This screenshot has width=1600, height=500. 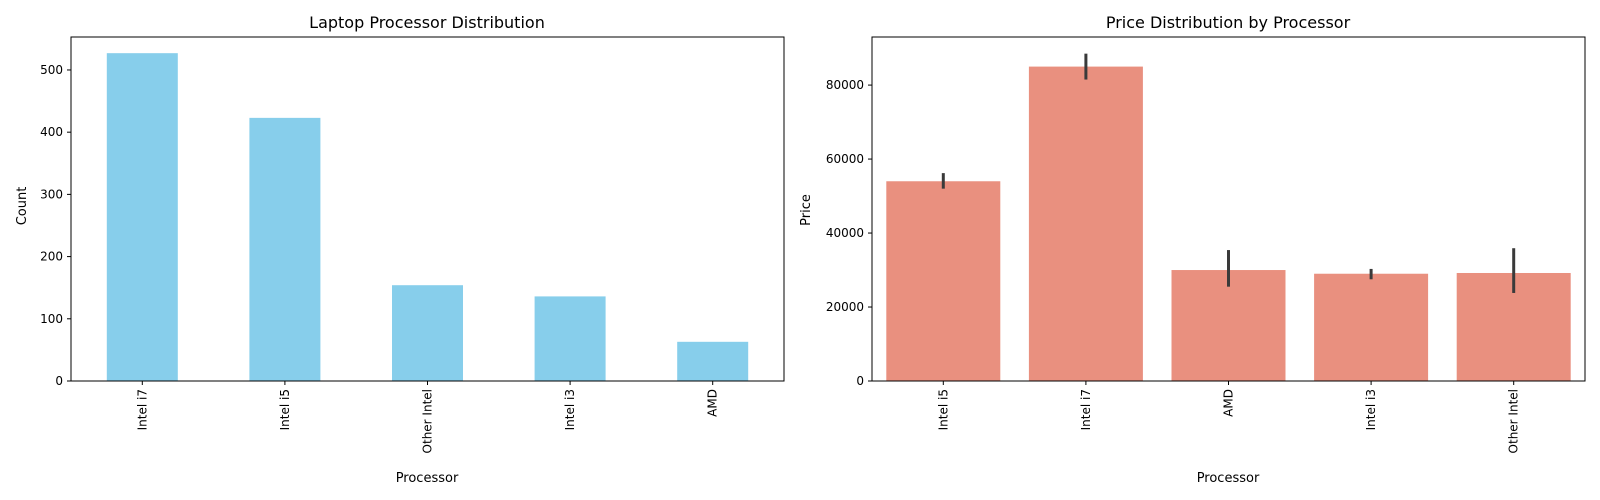 I want to click on y-tick-label: 500, so click(x=51, y=70).